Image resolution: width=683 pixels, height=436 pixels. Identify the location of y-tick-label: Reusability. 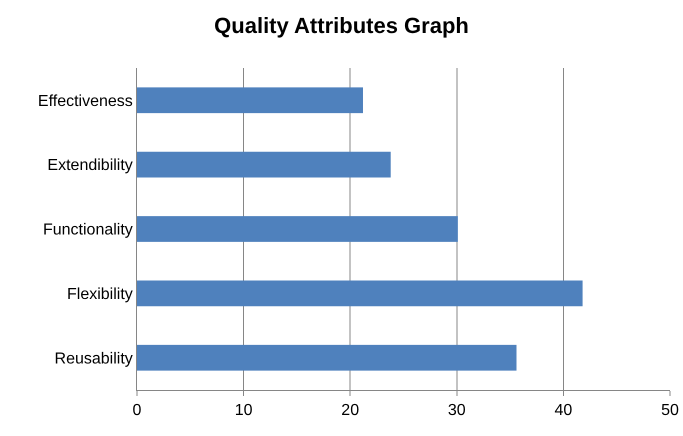
(93, 359).